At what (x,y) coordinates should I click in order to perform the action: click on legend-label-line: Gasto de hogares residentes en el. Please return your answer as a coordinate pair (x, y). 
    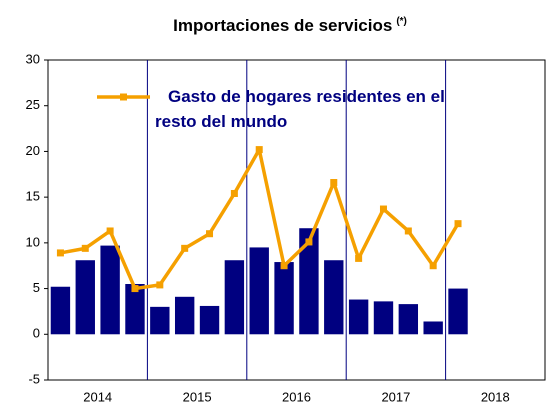
    Looking at the image, I should click on (306, 96).